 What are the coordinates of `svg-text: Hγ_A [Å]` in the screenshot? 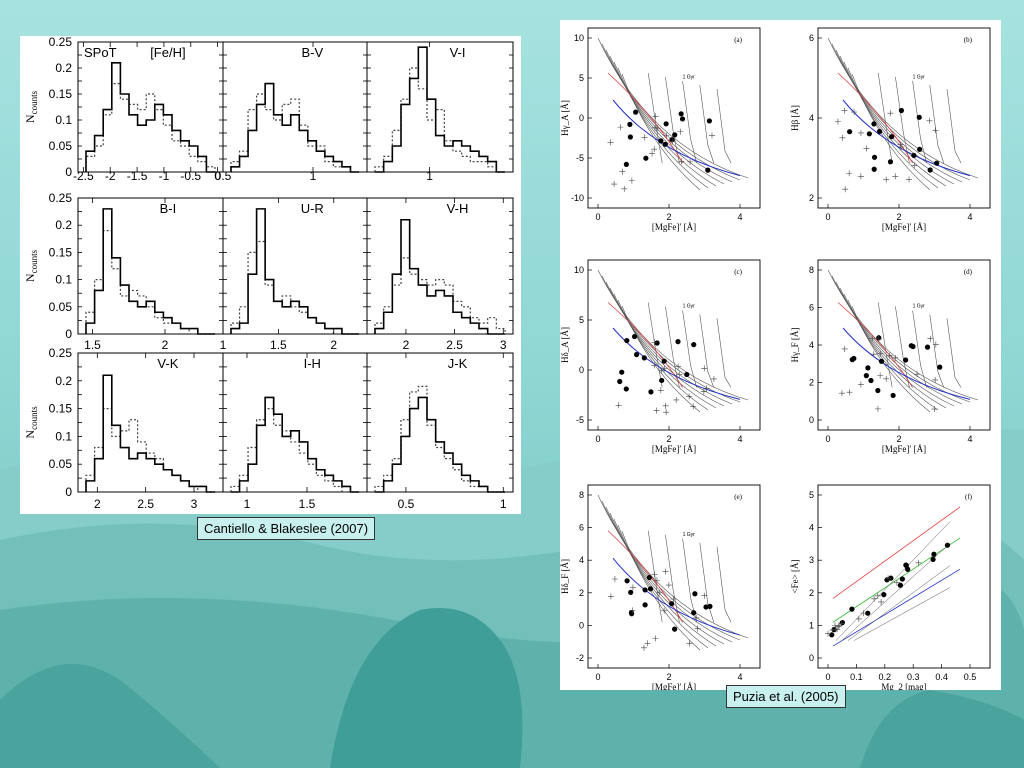 It's located at (565, 118).